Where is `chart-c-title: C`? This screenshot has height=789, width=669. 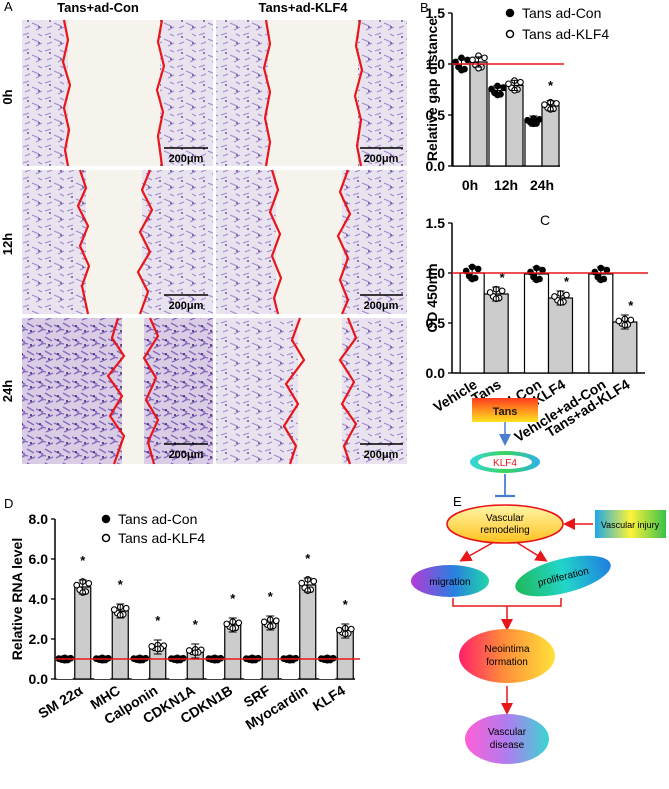
chart-c-title: C is located at coordinates (545, 220).